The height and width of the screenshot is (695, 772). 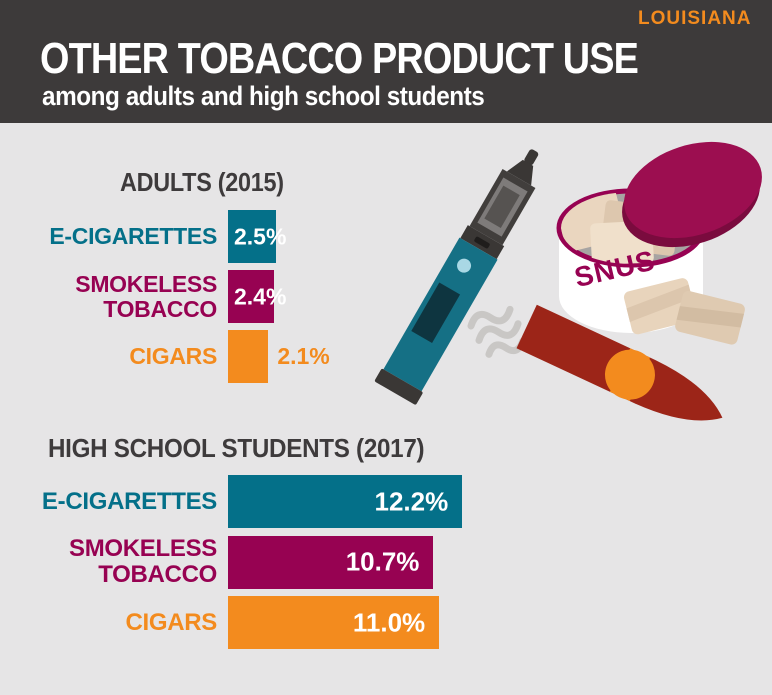 I want to click on snus-lid, so click(x=693, y=190).